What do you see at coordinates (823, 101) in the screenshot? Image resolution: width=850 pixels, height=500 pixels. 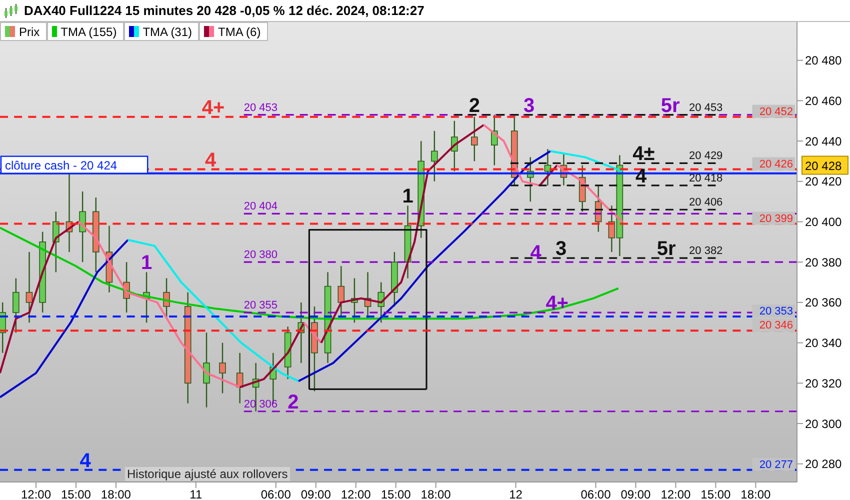 I see `y-tick-label: 20 460` at bounding box center [823, 101].